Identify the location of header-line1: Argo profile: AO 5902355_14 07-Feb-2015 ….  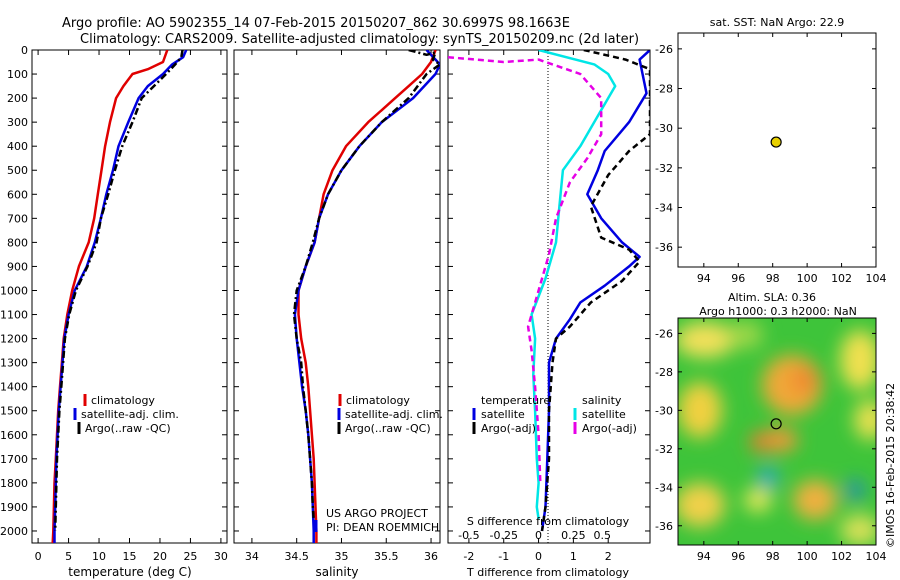
(316, 23).